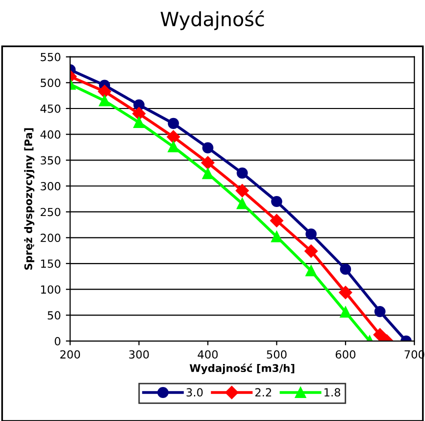 The image size is (425, 421). Describe the element at coordinates (50, 186) in the screenshot. I see `y-tick-label: 300` at that location.